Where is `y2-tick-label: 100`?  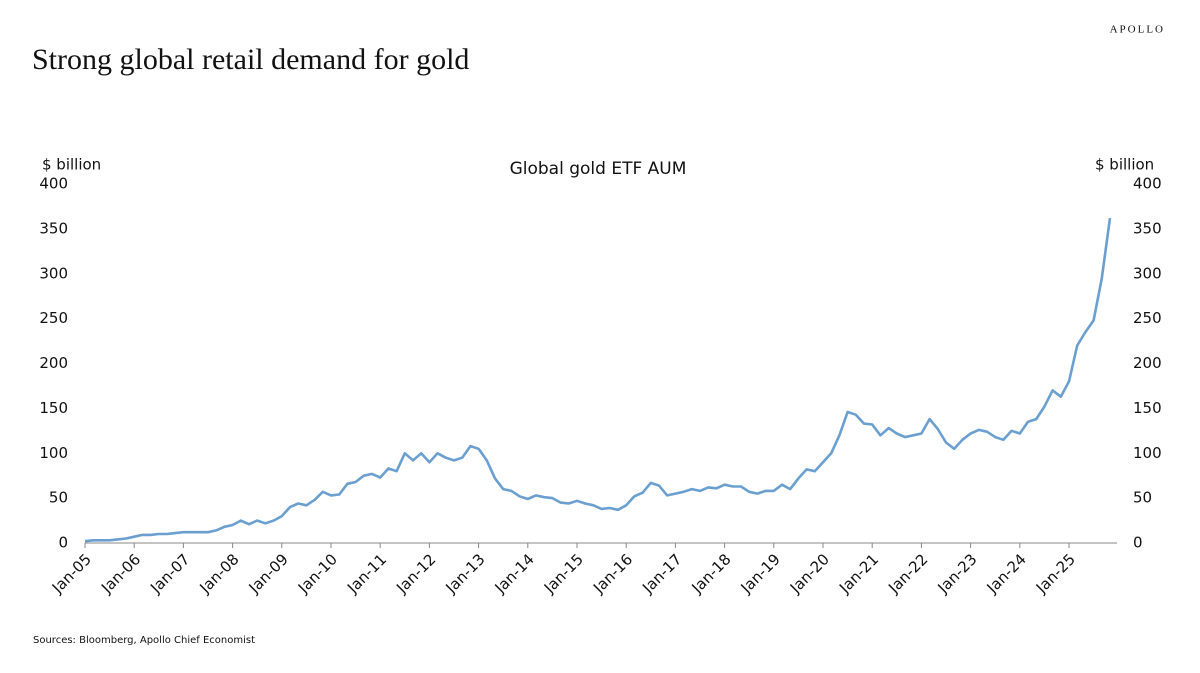 y2-tick-label: 100 is located at coordinates (1147, 453).